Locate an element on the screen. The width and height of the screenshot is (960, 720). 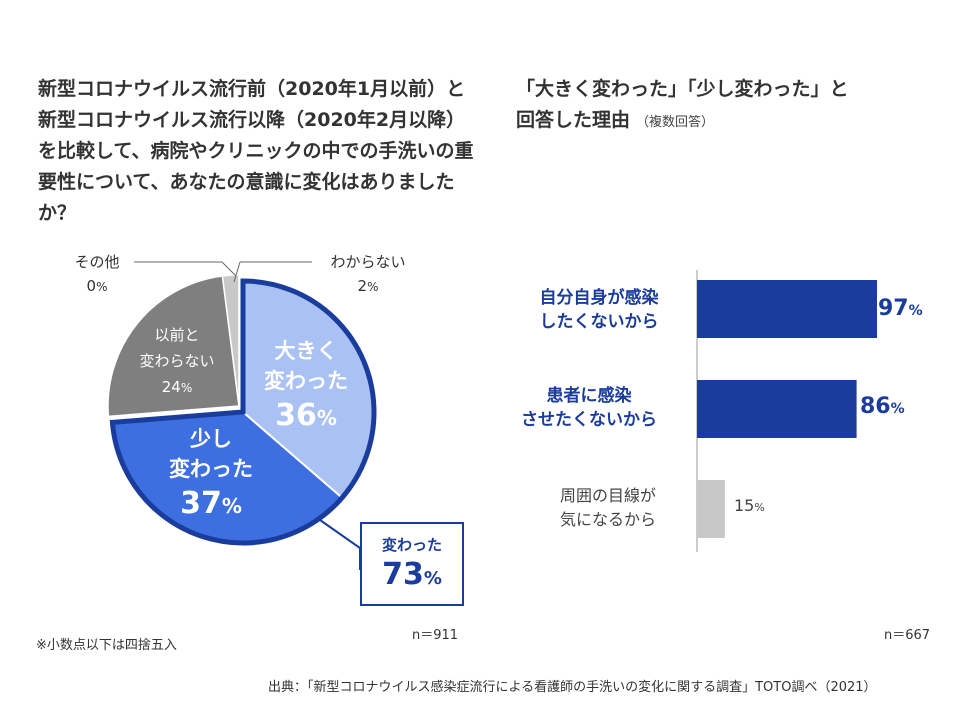
pie-label-other: その他 0% is located at coordinates (97, 274).